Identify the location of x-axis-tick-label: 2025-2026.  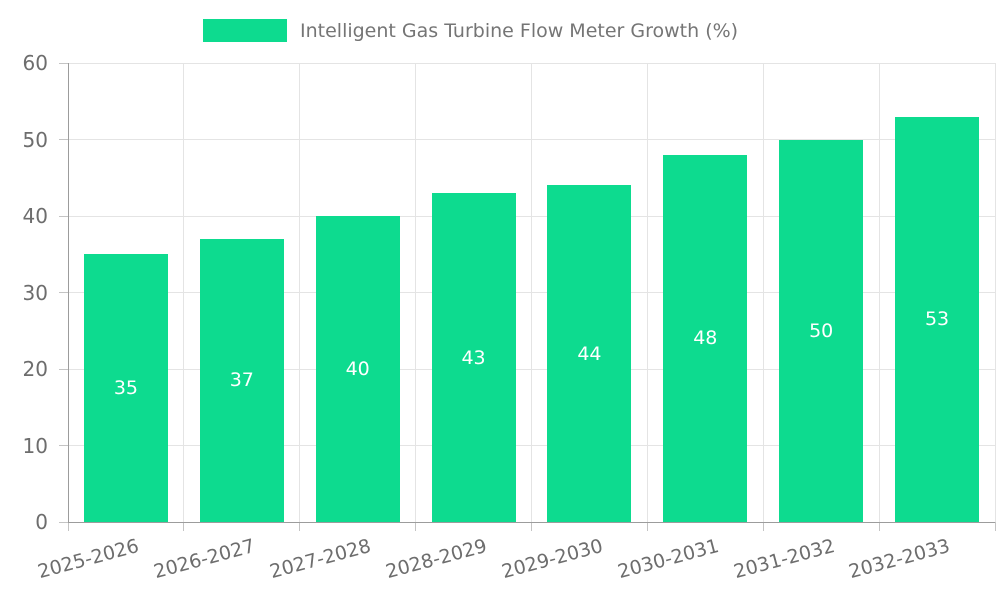
(88, 559).